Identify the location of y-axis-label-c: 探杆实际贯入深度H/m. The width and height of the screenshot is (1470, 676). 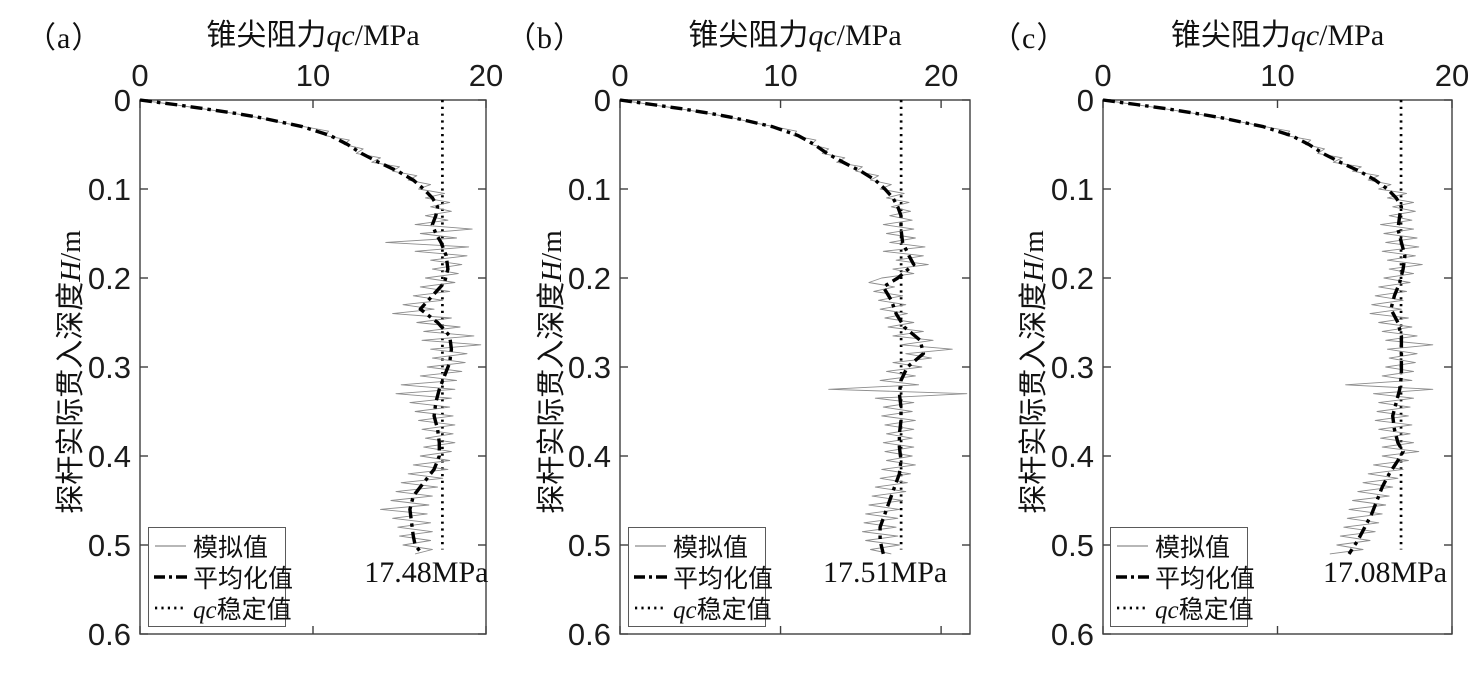
(1031, 372).